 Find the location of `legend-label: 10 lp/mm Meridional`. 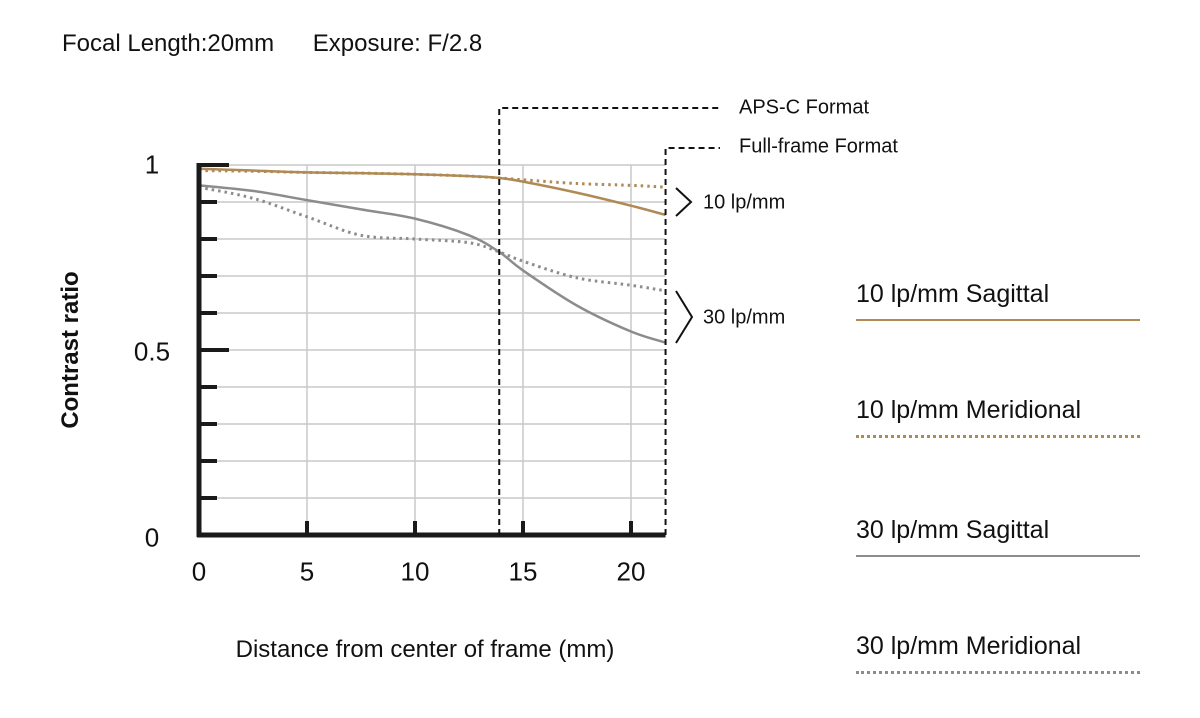

legend-label: 10 lp/mm Meridional is located at coordinates (969, 410).